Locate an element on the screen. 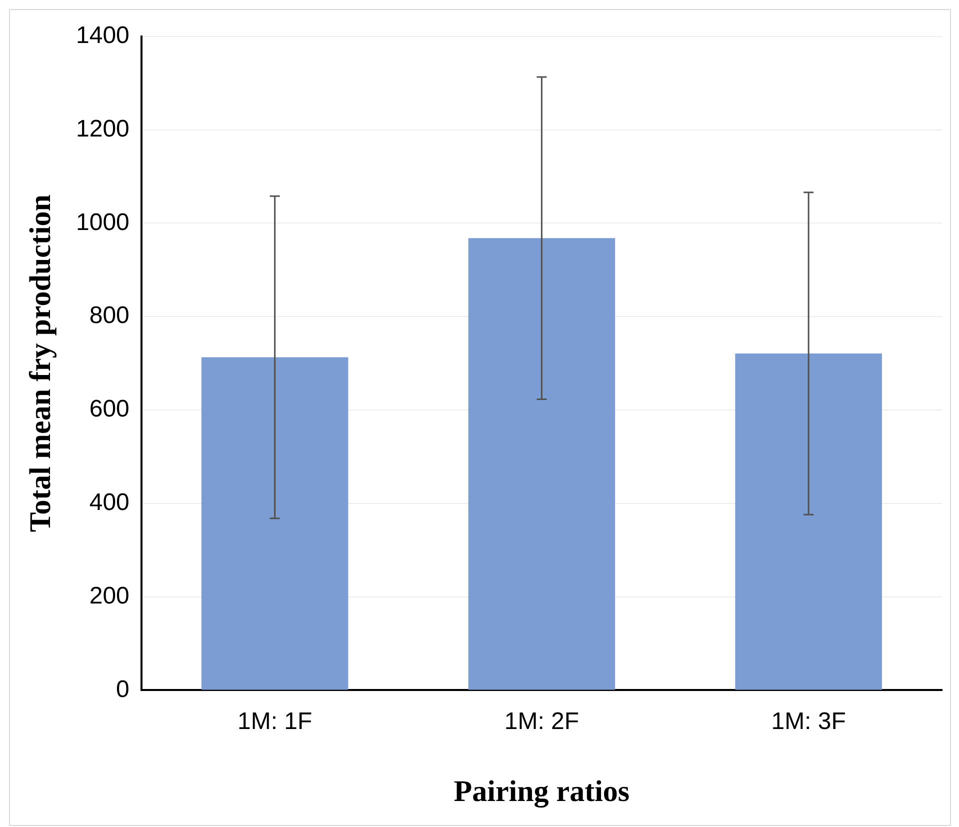 The height and width of the screenshot is (827, 959). y-tick-label: 1200 is located at coordinates (103, 128).